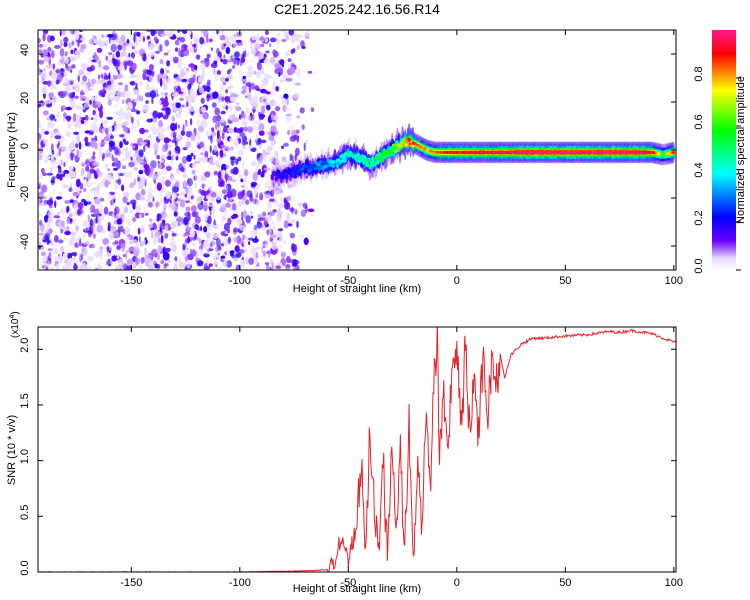  Describe the element at coordinates (240, 281) in the screenshot. I see `x-tick-label: -100` at that location.